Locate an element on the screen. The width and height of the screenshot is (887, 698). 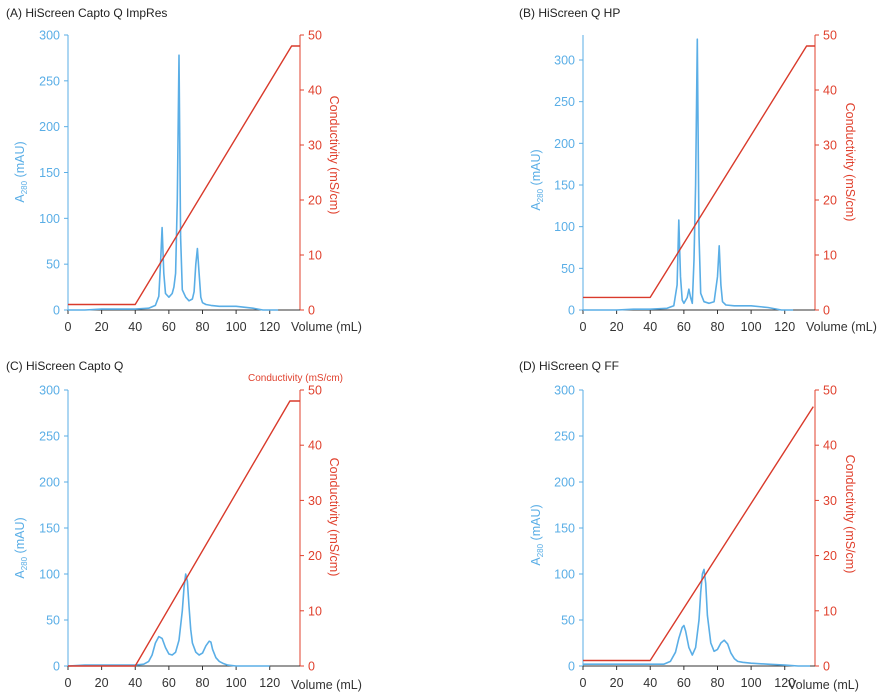
panel-b-left-axis-label: A280 (mAU) is located at coordinates (537, 179).